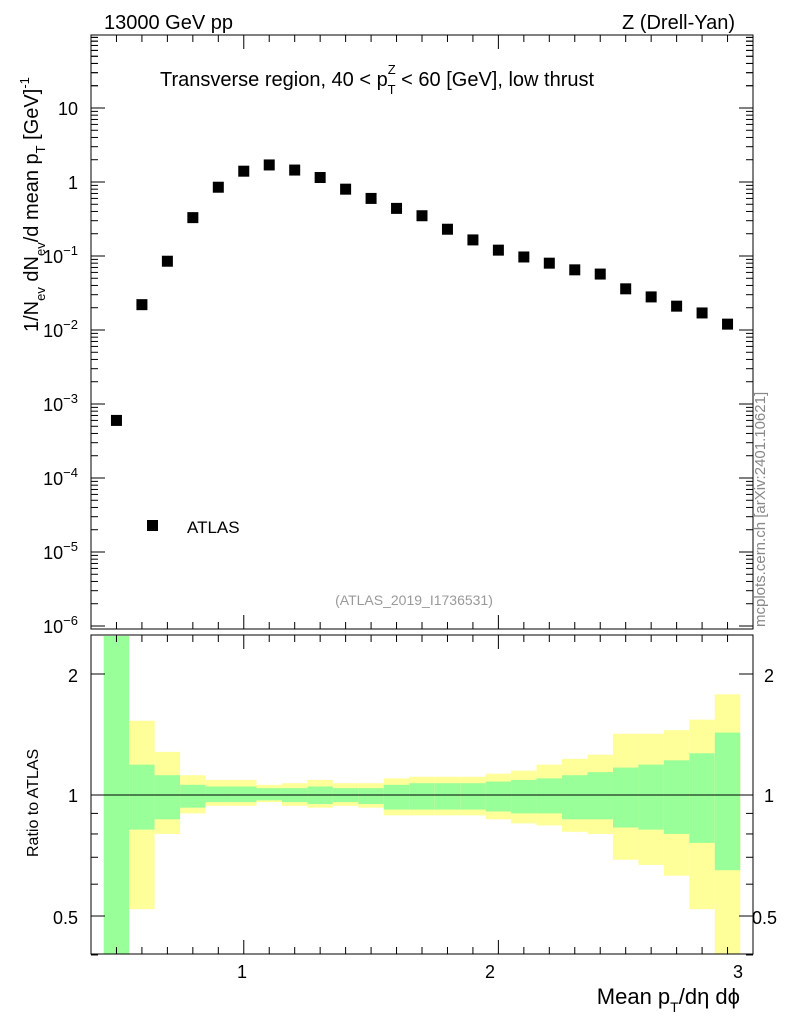  Describe the element at coordinates (60, 255) in the screenshot. I see `ytick-label-1e-1: 10⁻¹` at that location.